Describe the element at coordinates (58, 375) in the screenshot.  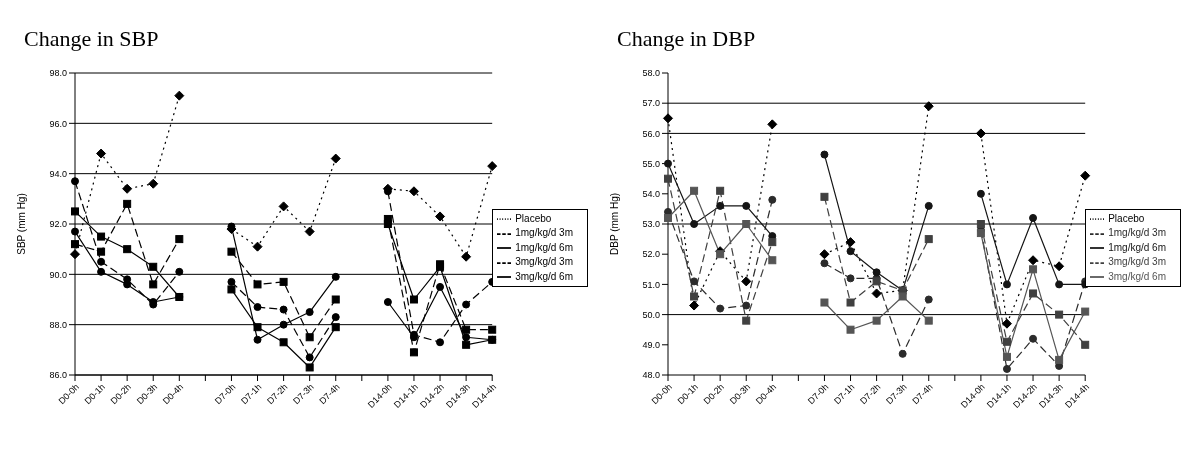
I see `y-tick-label: 86.0` at that location.